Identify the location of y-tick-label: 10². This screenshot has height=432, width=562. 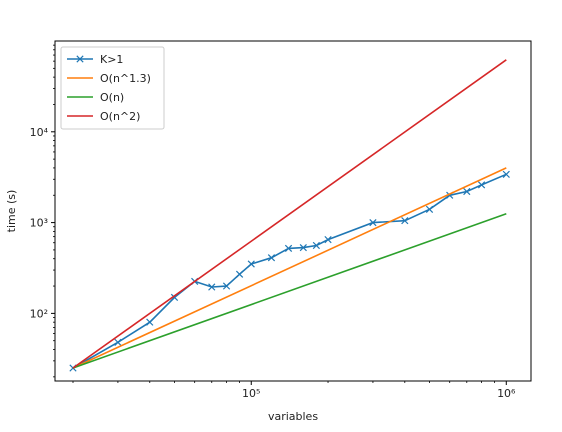
(39, 313).